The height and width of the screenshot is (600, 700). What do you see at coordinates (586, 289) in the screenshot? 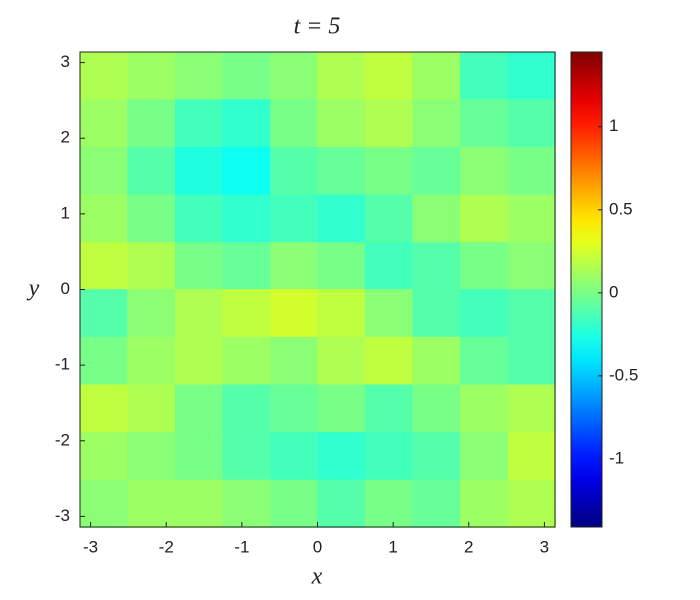
I see `colorbar` at bounding box center [586, 289].